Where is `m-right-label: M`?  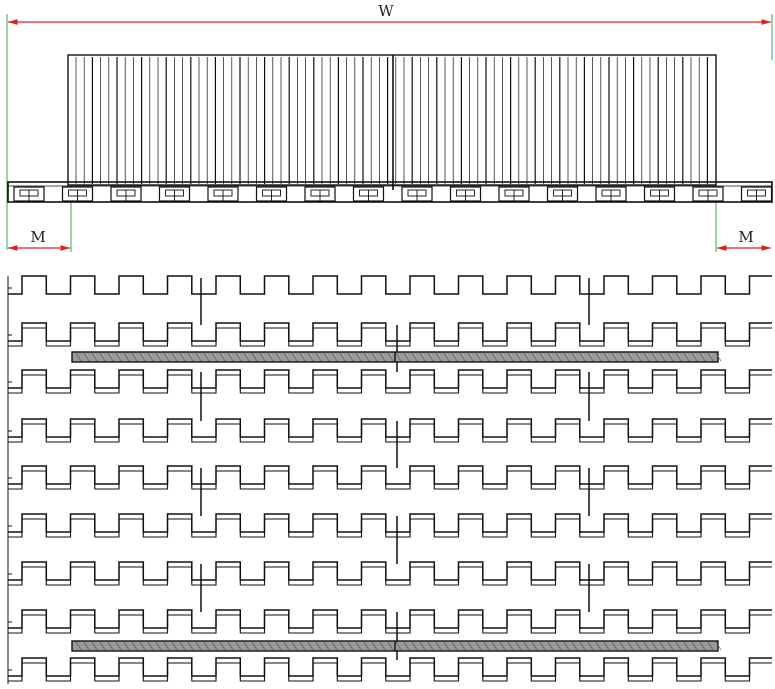
m-right-label: M is located at coordinates (745, 237).